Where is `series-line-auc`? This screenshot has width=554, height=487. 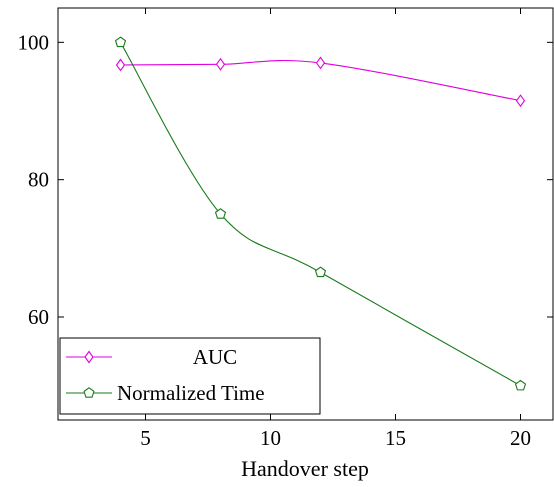
series-line-auc is located at coordinates (320, 80).